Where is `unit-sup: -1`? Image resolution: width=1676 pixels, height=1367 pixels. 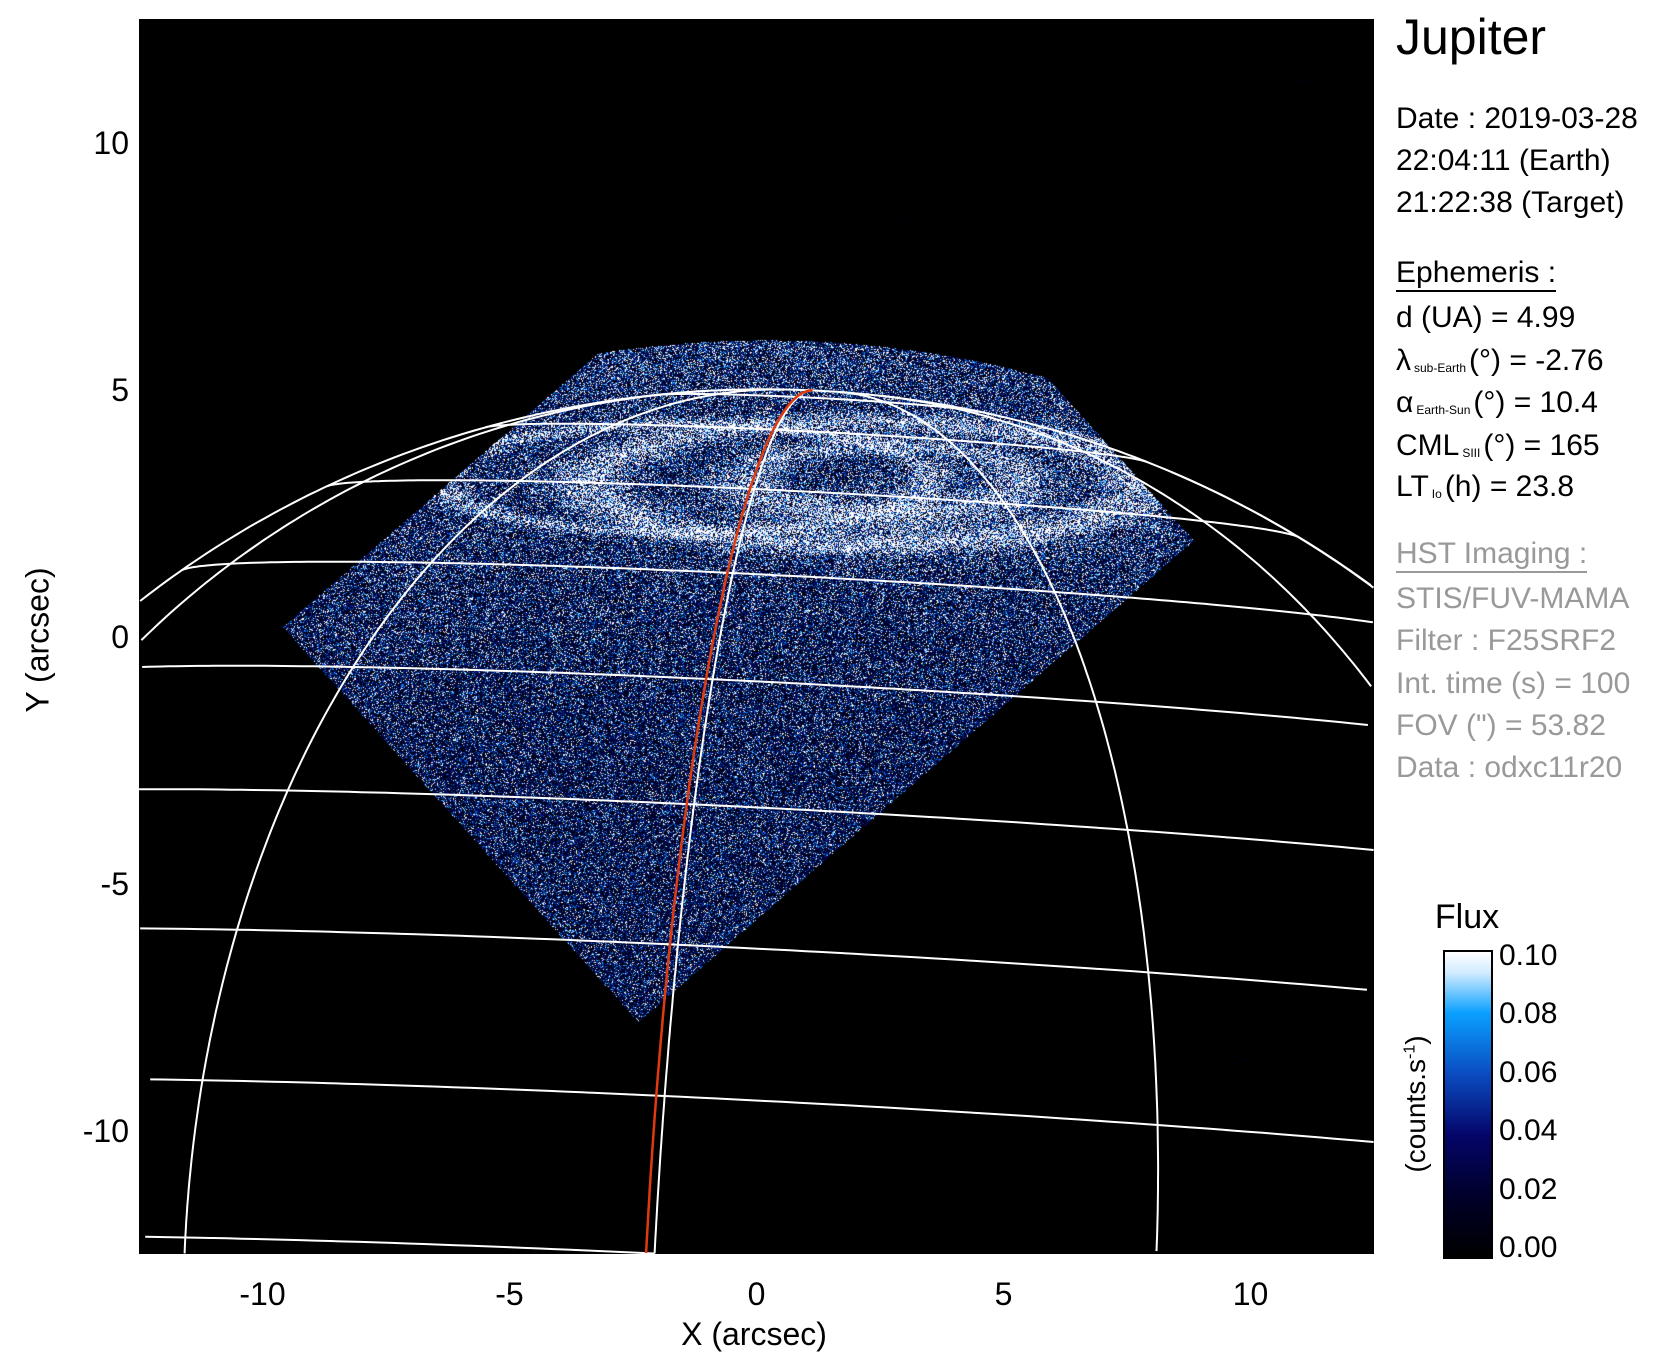 unit-sup: -1 is located at coordinates (1410, 1051).